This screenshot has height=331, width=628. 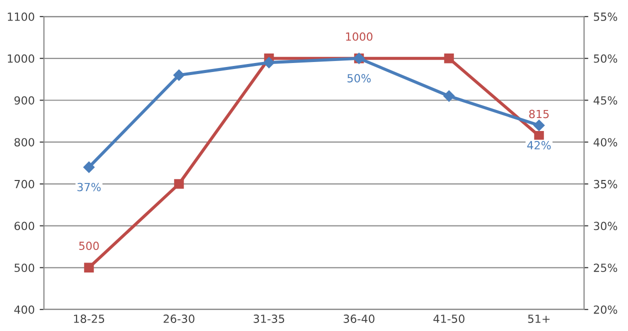 What do you see at coordinates (24, 226) in the screenshot?
I see `y-tick-label: 600` at bounding box center [24, 226].